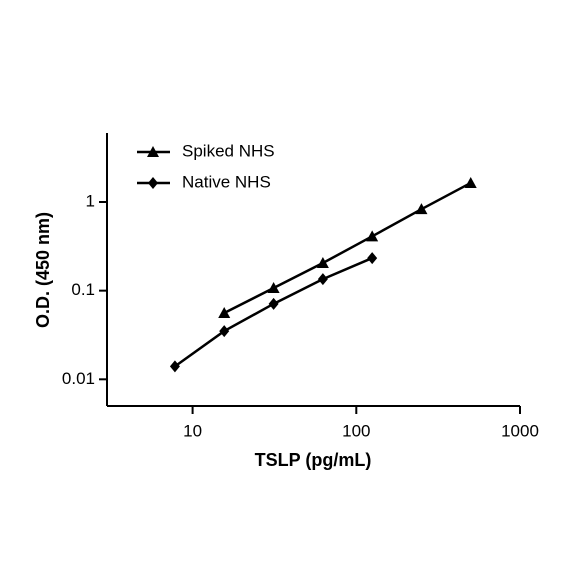 Image resolution: width=584 pixels, height=584 pixels. Describe the element at coordinates (192, 430) in the screenshot. I see `x-tick-label: 10` at that location.